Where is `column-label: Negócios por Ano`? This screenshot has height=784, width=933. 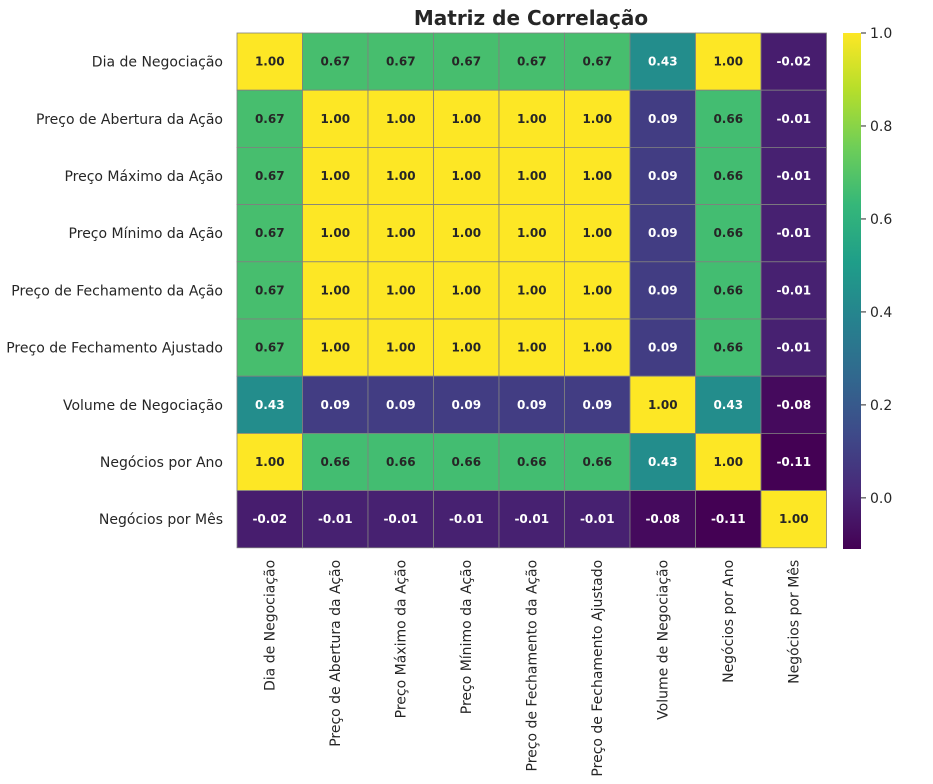 column-label: Negócios por Ano is located at coordinates (729, 621).